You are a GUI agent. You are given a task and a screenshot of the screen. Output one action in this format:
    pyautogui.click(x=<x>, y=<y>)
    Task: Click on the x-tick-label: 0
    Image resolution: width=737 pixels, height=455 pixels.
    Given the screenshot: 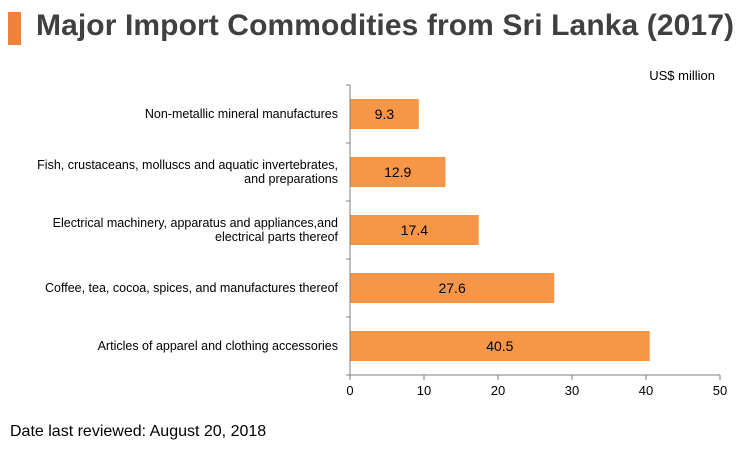 What is the action you would take?
    pyautogui.click(x=349, y=390)
    